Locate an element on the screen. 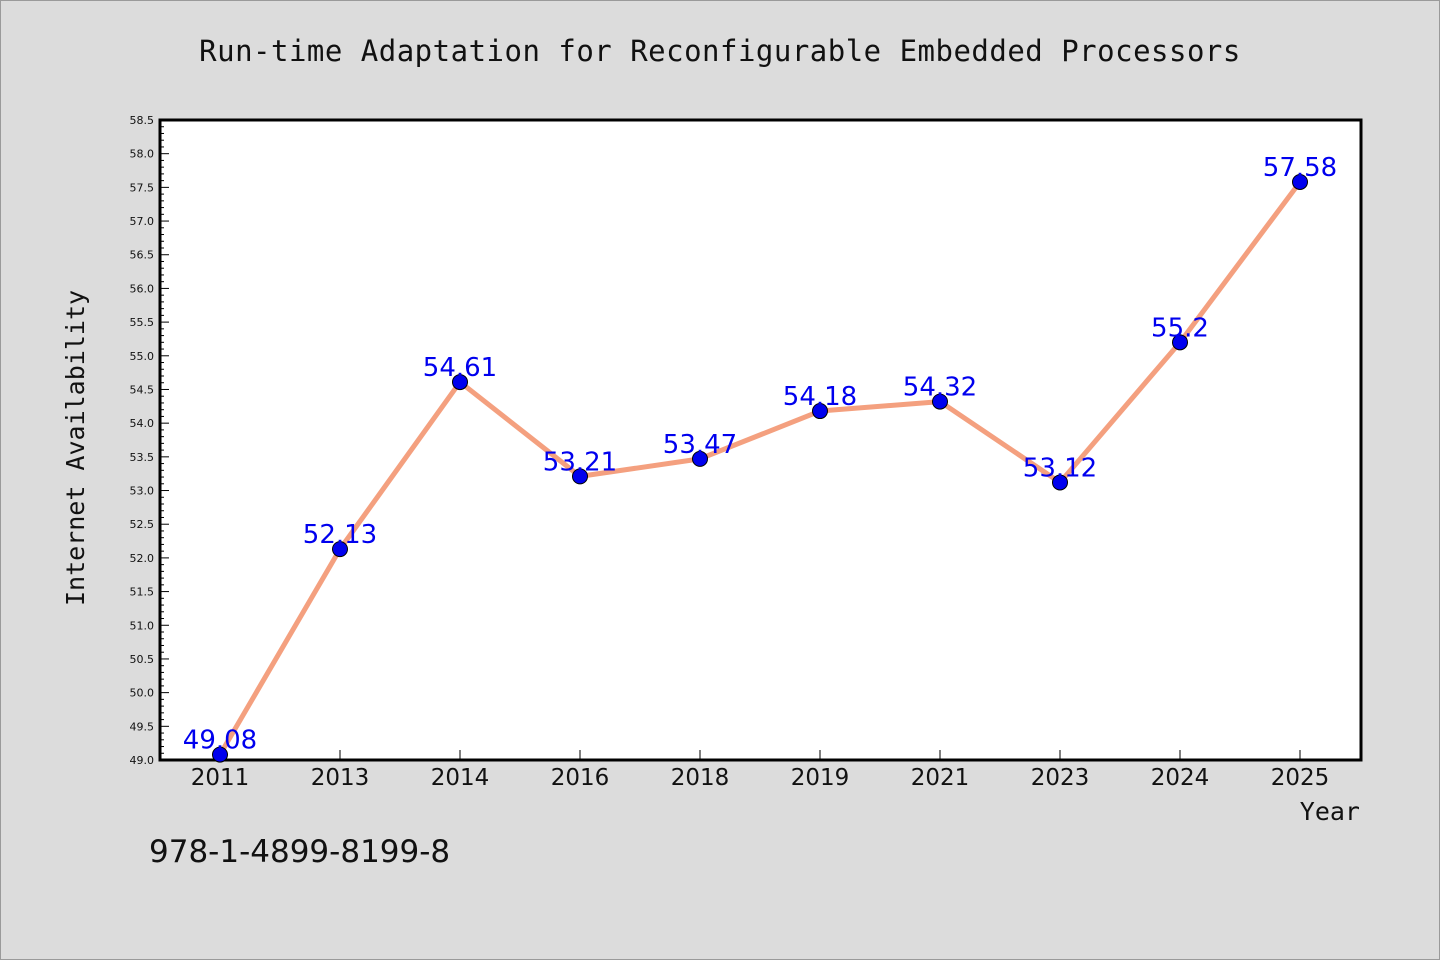 The width and height of the screenshot is (1440, 960). data-label: 54.61 is located at coordinates (460, 368).